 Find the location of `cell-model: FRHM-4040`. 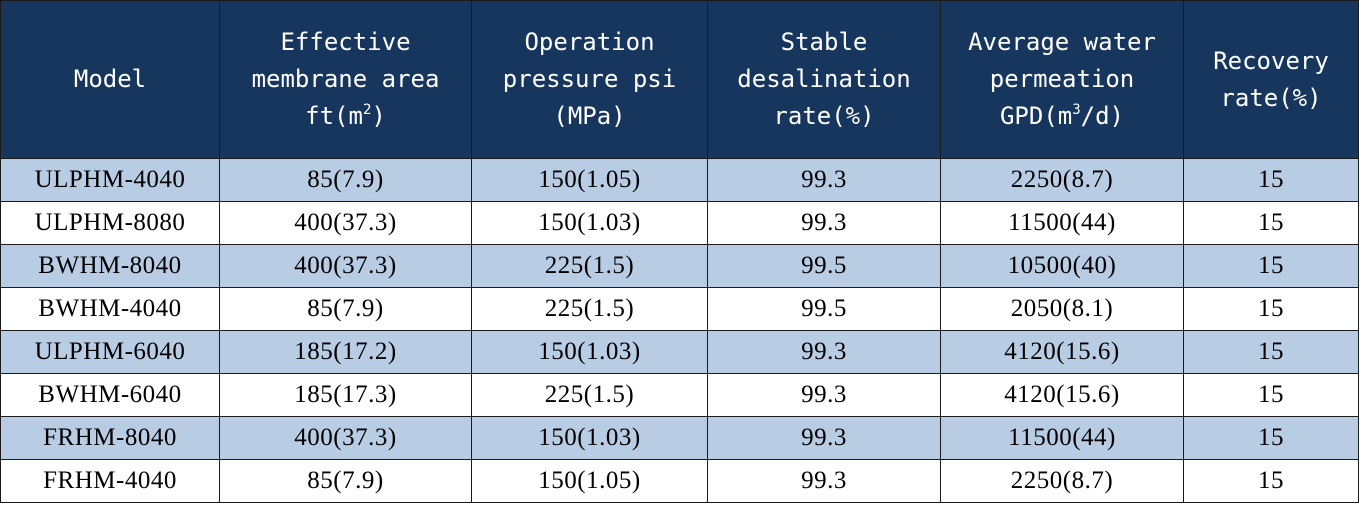

cell-model: FRHM-4040 is located at coordinates (110, 481).